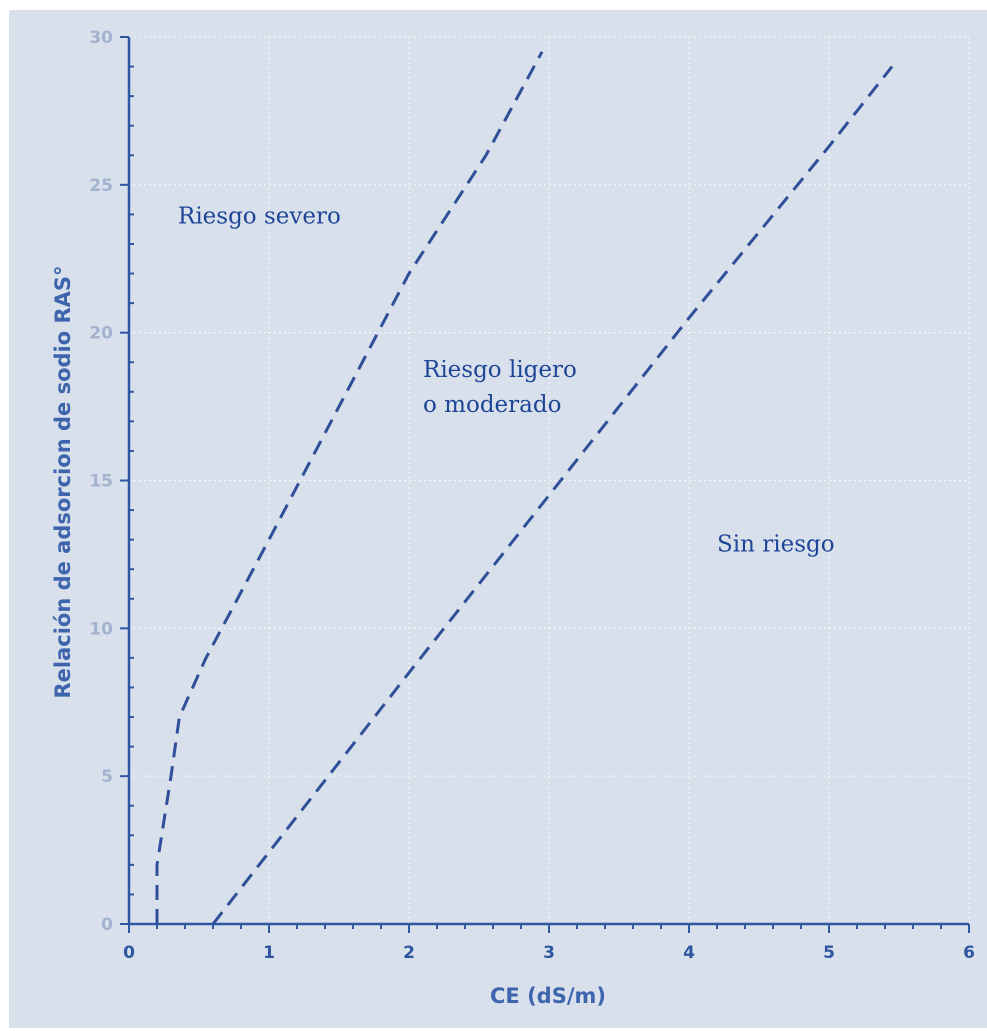 The height and width of the screenshot is (1031, 987). Describe the element at coordinates (829, 953) in the screenshot. I see `x-tick-label: 5` at that location.